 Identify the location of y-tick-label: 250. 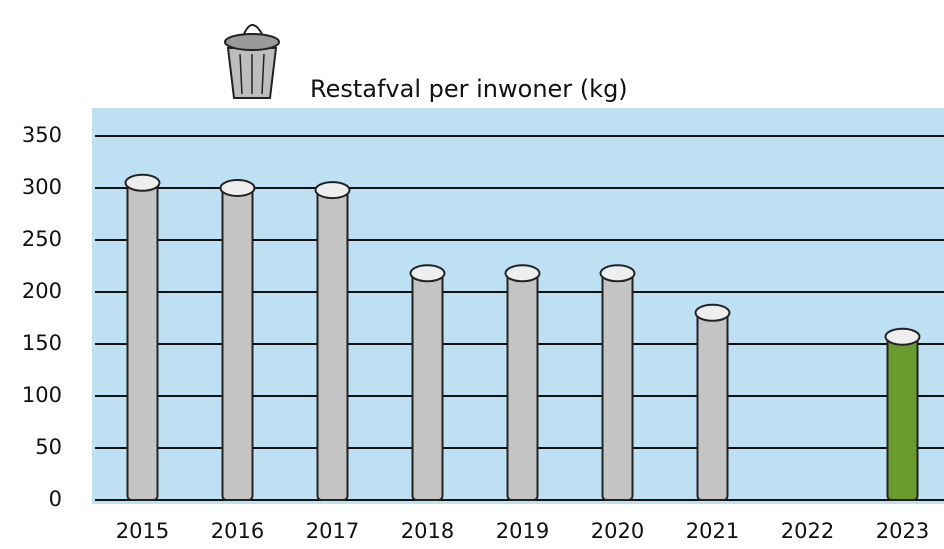
(42, 239).